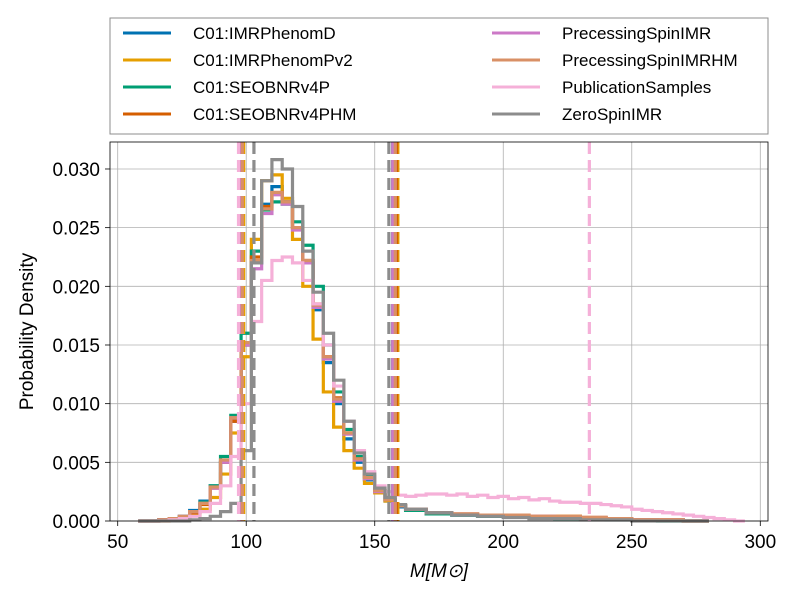 This screenshot has width=800, height=600. What do you see at coordinates (273, 60) in the screenshot?
I see `legend-label: C01:IMRPhenomPv2` at bounding box center [273, 60].